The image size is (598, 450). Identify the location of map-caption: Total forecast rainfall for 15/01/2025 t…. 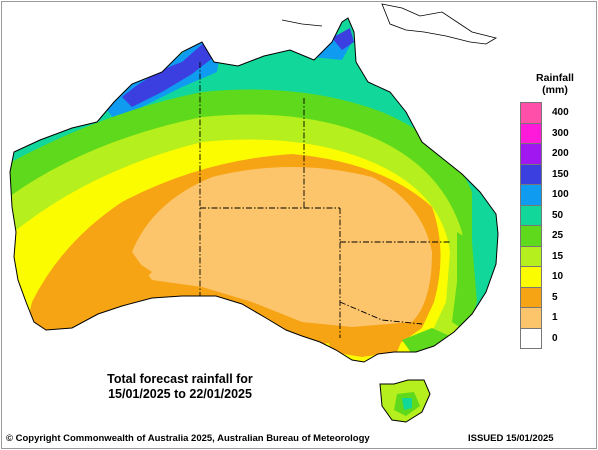
(180, 387).